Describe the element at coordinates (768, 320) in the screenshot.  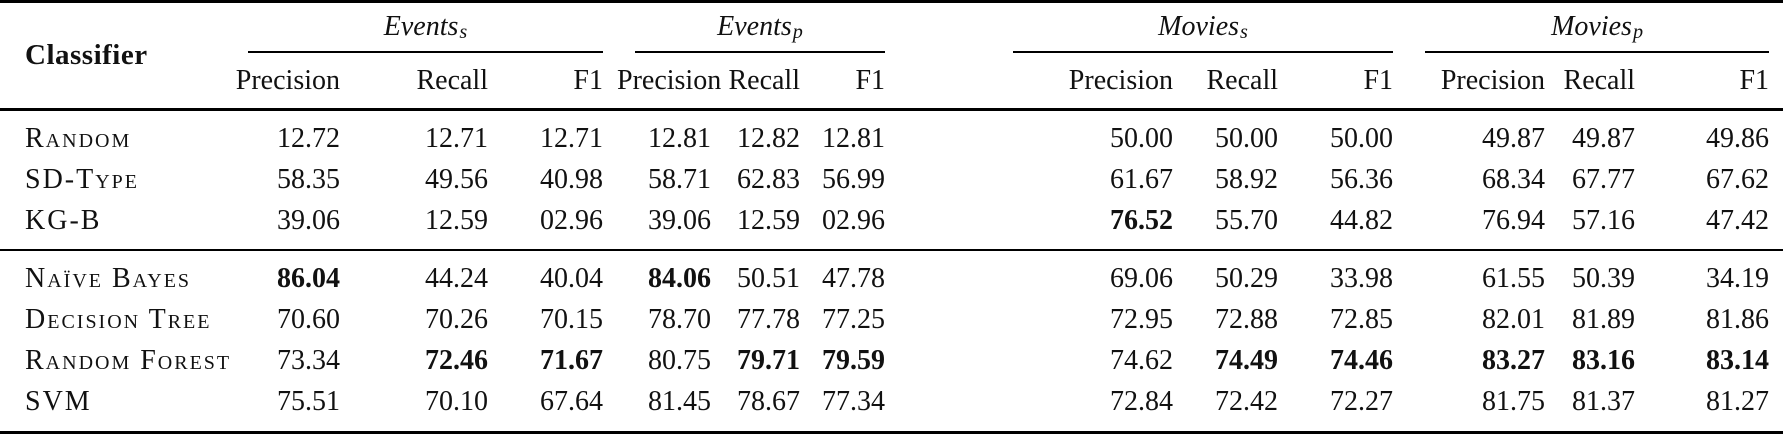
I see `metric-value: 77.78` at that location.